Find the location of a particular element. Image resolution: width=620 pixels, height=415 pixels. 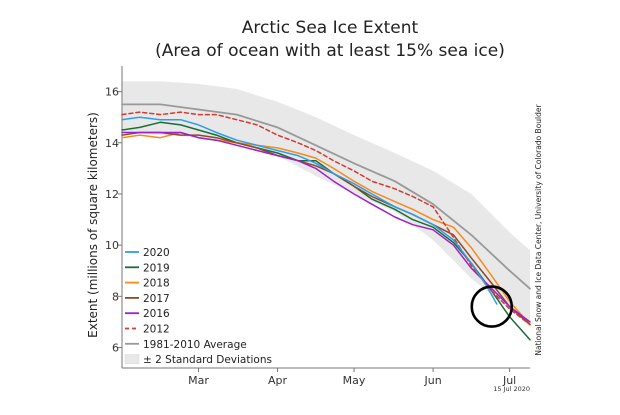

y-tick-label: 8 is located at coordinates (115, 296).